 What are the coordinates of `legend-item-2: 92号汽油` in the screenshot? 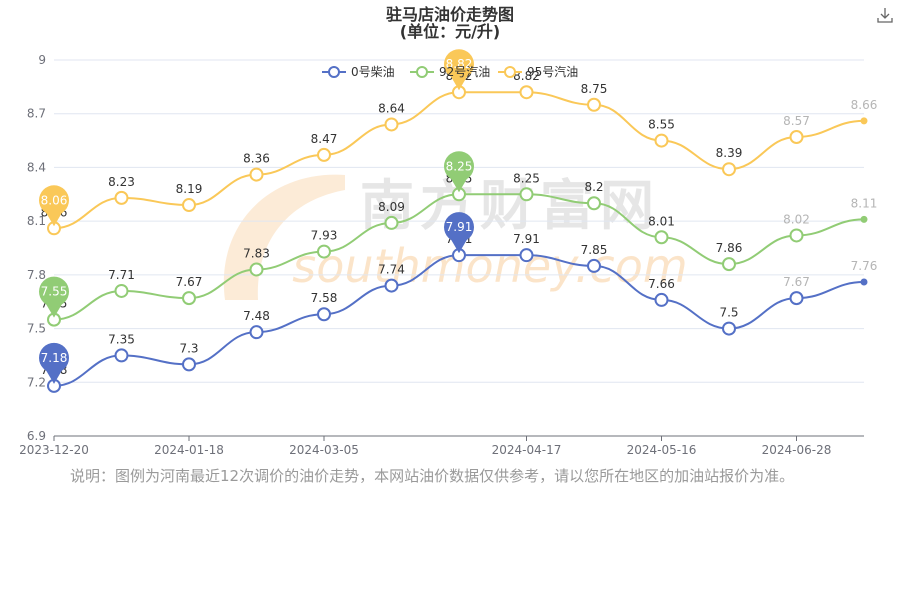 It's located at (450, 71).